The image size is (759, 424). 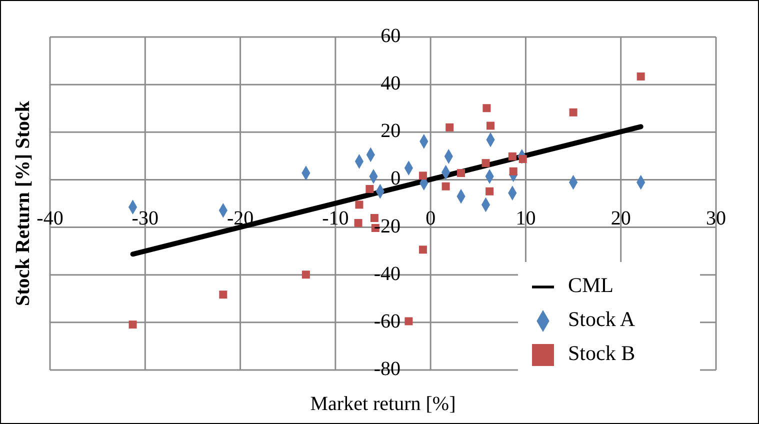 What do you see at coordinates (395, 179) in the screenshot?
I see `y-tick-label: 0` at bounding box center [395, 179].